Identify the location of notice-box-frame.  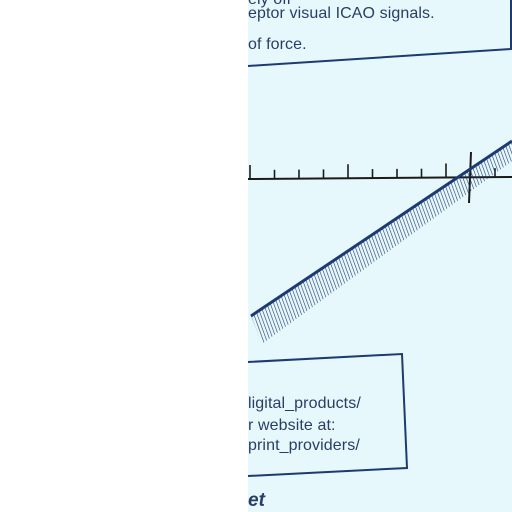
(380, 33).